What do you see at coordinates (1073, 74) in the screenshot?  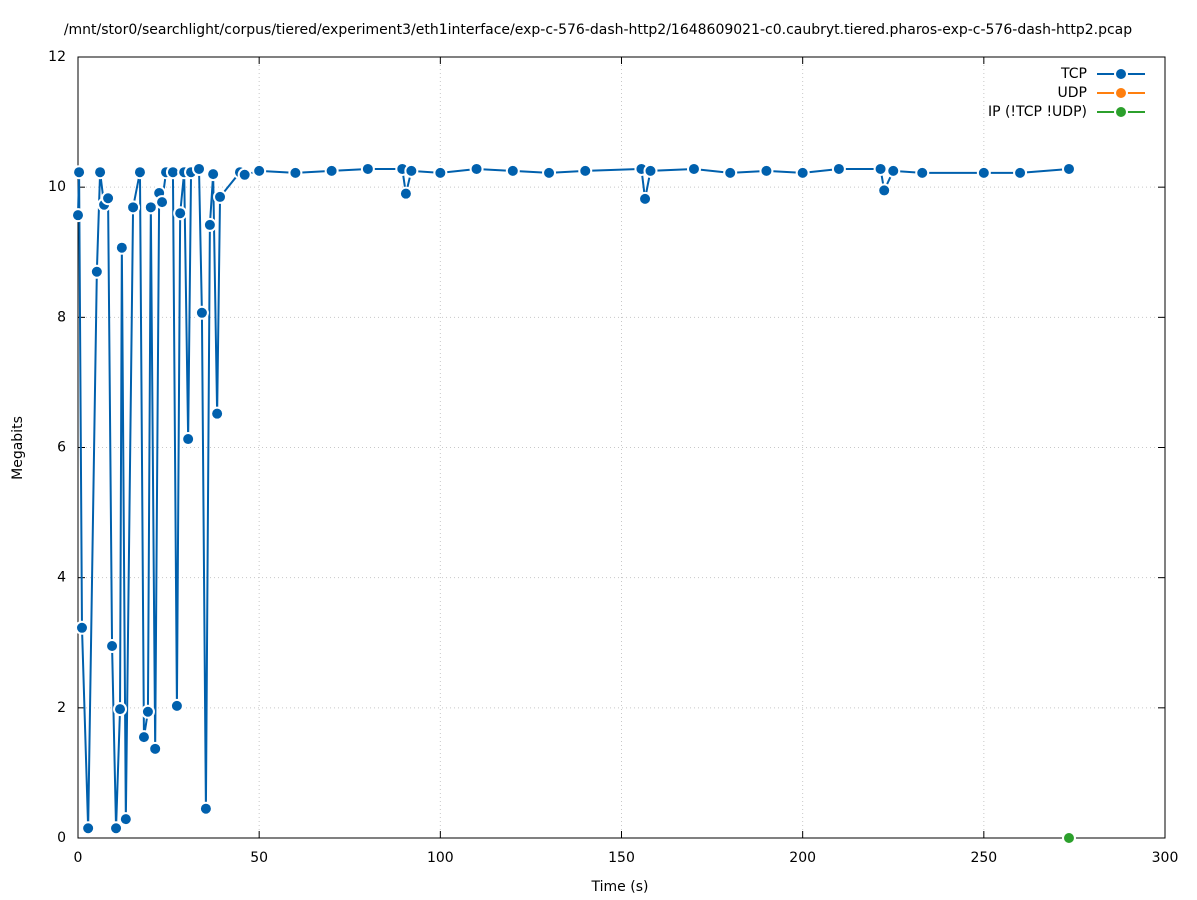 I see `legend-label: TCP` at bounding box center [1073, 74].